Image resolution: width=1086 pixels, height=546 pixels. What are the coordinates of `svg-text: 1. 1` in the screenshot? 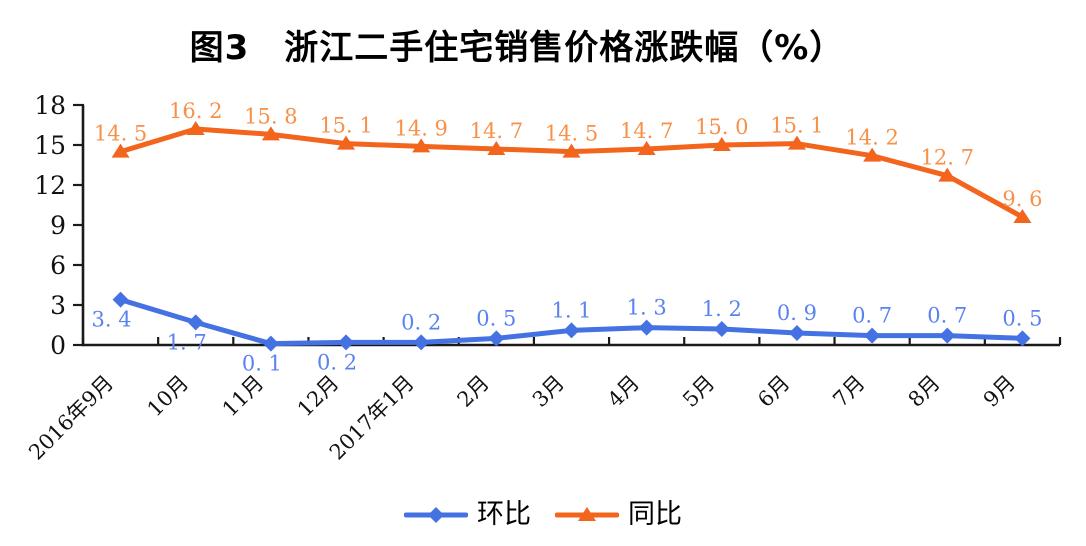 It's located at (571, 310).